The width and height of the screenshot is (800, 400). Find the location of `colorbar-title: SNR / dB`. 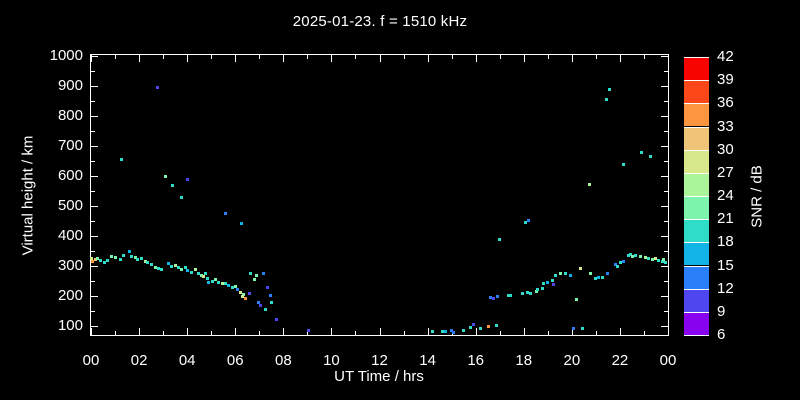

colorbar-title: SNR / dB is located at coordinates (757, 196).